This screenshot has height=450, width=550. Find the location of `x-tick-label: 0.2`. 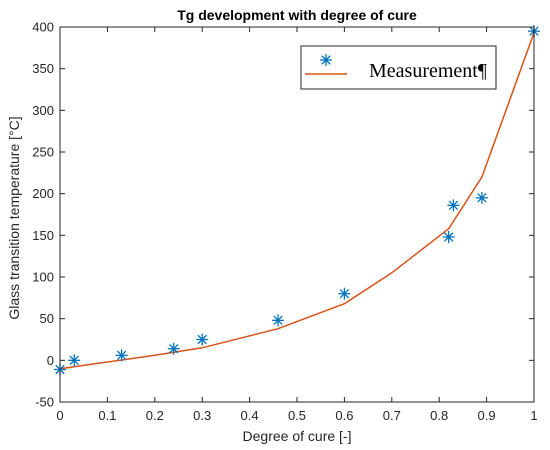

x-tick-label: 0.2 is located at coordinates (155, 415).